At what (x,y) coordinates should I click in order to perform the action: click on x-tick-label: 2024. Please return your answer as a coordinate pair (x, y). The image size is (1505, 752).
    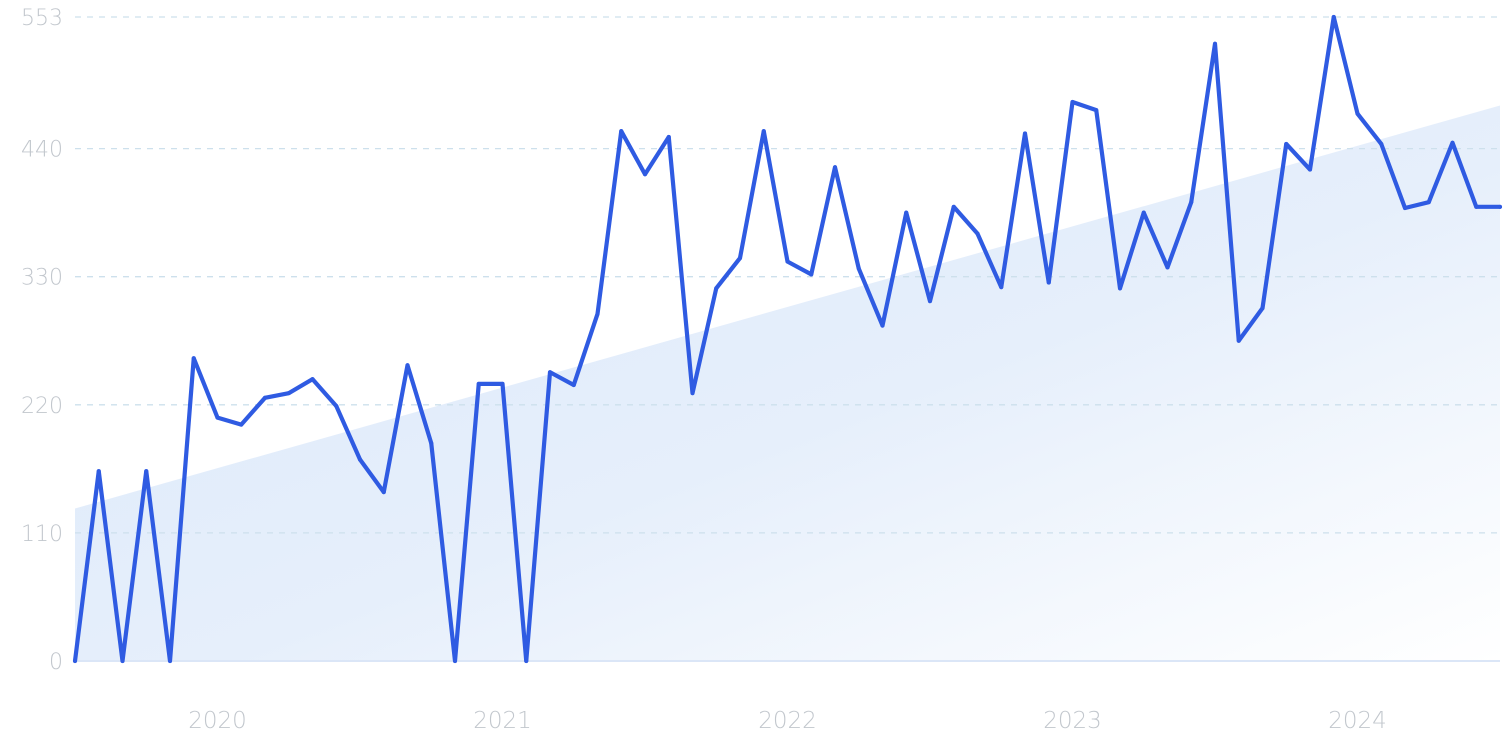
    Looking at the image, I should click on (1357, 721).